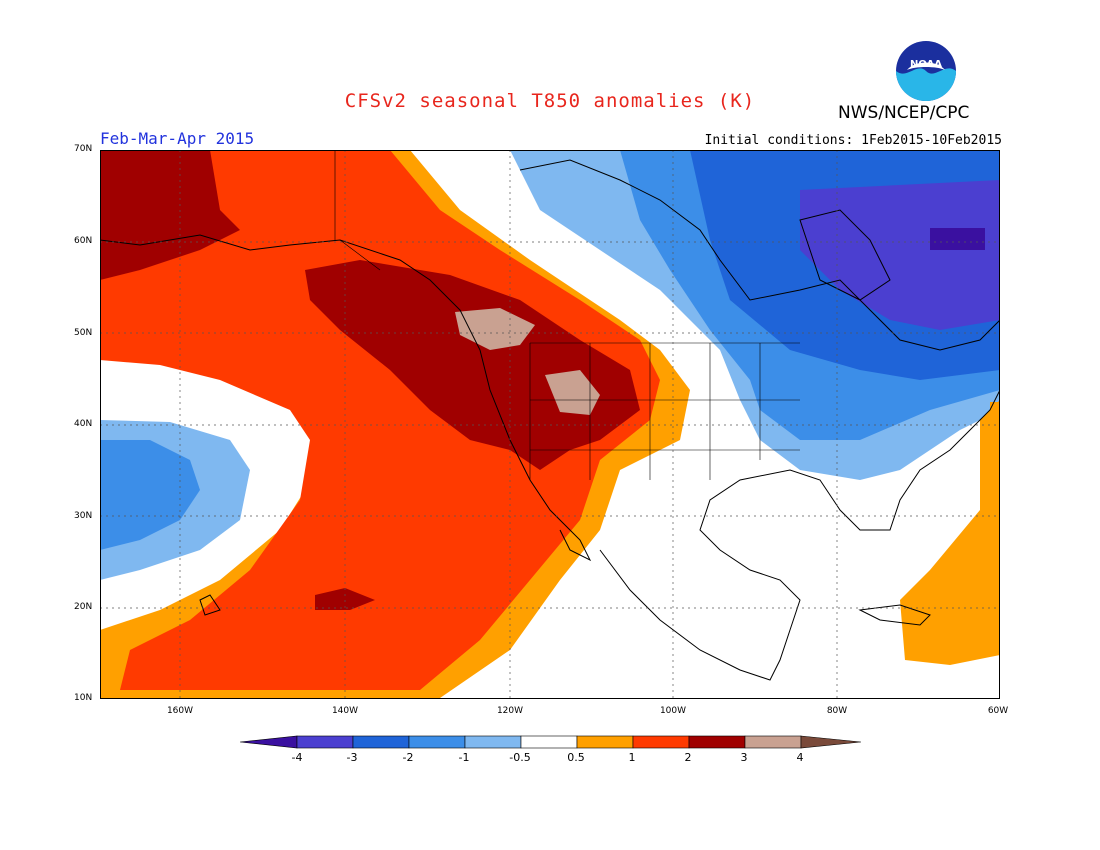  Describe the element at coordinates (297, 757) in the screenshot. I see `colorbar-tick-label: -4` at that location.